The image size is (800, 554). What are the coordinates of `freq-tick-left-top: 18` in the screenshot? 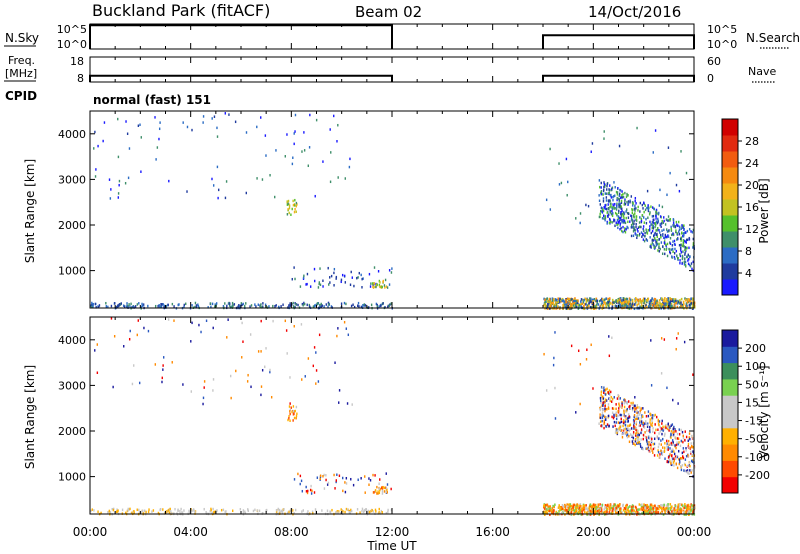 It's located at (77, 61).